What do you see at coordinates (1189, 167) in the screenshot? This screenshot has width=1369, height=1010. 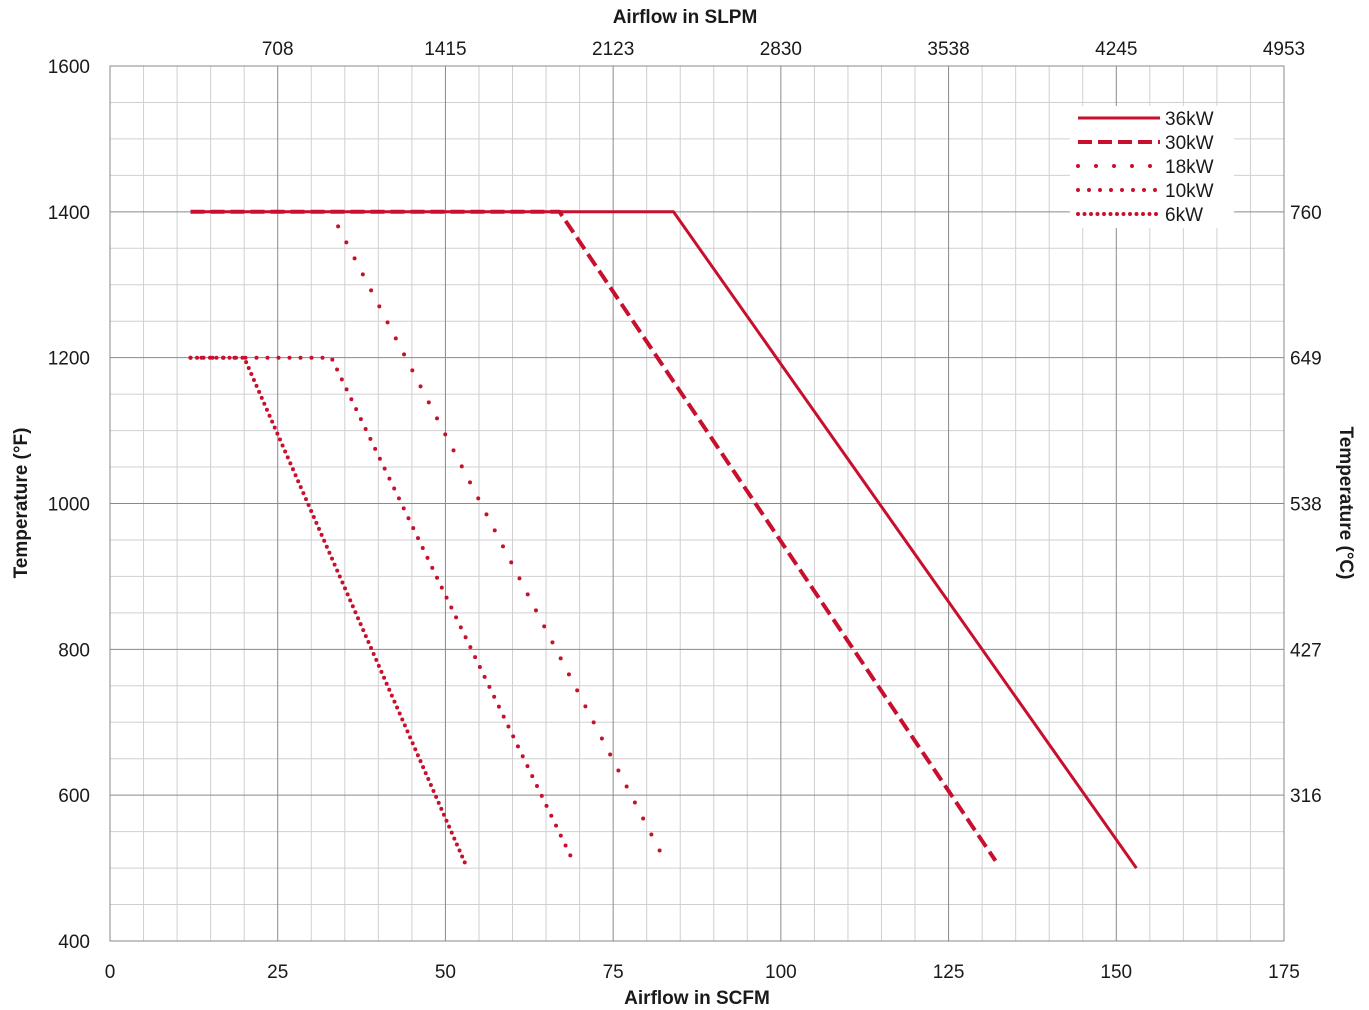 I see `legend-label-18kw: 18kW` at bounding box center [1189, 167].